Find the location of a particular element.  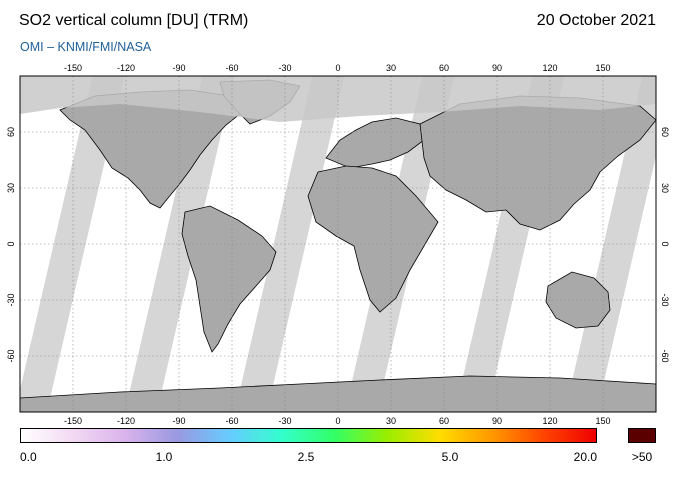

lon-tick-label-bottom: 30 is located at coordinates (391, 421).